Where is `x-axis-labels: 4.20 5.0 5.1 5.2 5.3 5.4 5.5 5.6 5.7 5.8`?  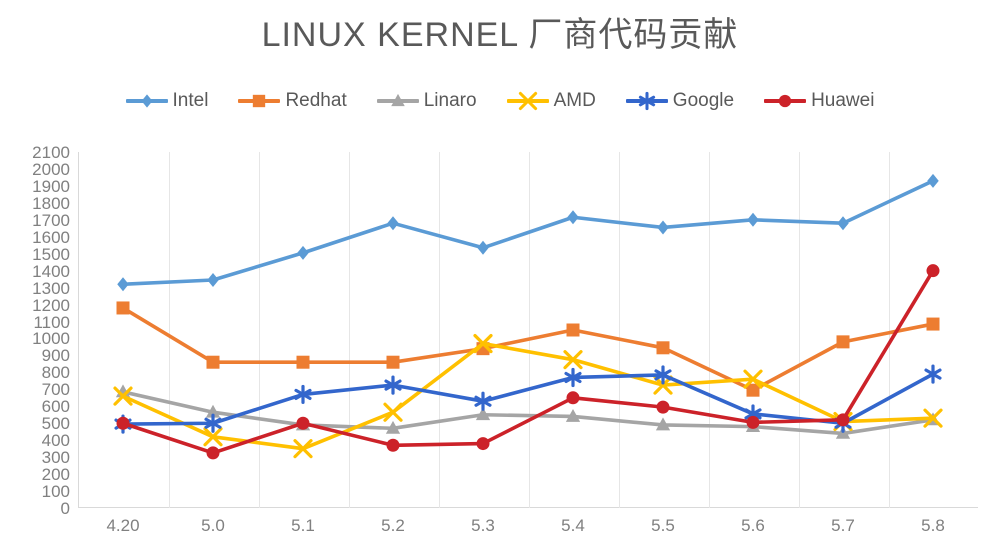
x-axis-labels: 4.20 5.0 5.1 5.2 5.3 5.4 5.5 5.6 5.7 5.8 is located at coordinates (528, 531).